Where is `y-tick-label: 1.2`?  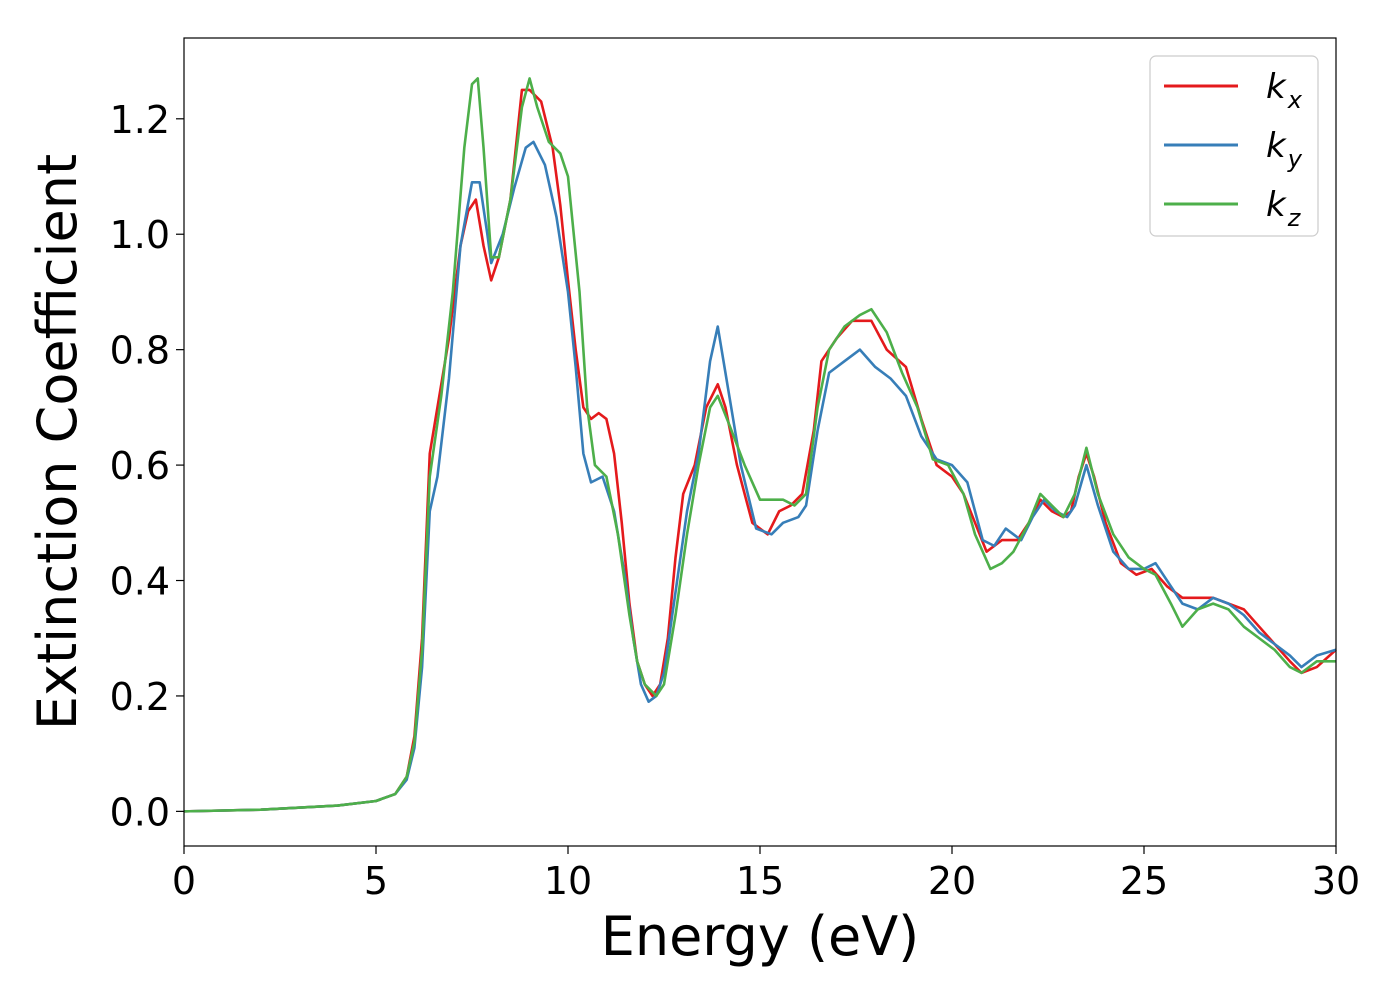
y-tick-label: 1.2 is located at coordinates (140, 120).